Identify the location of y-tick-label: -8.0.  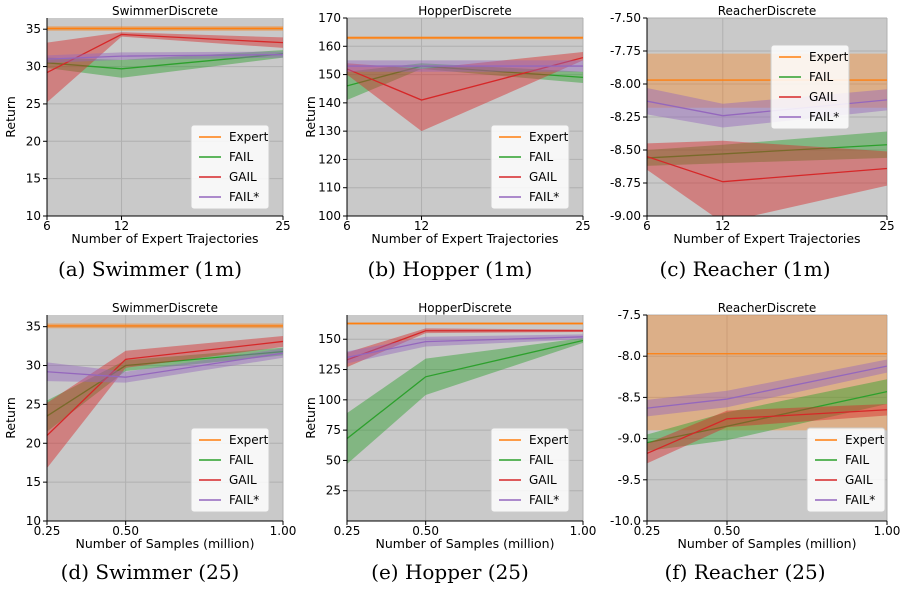
(629, 356).